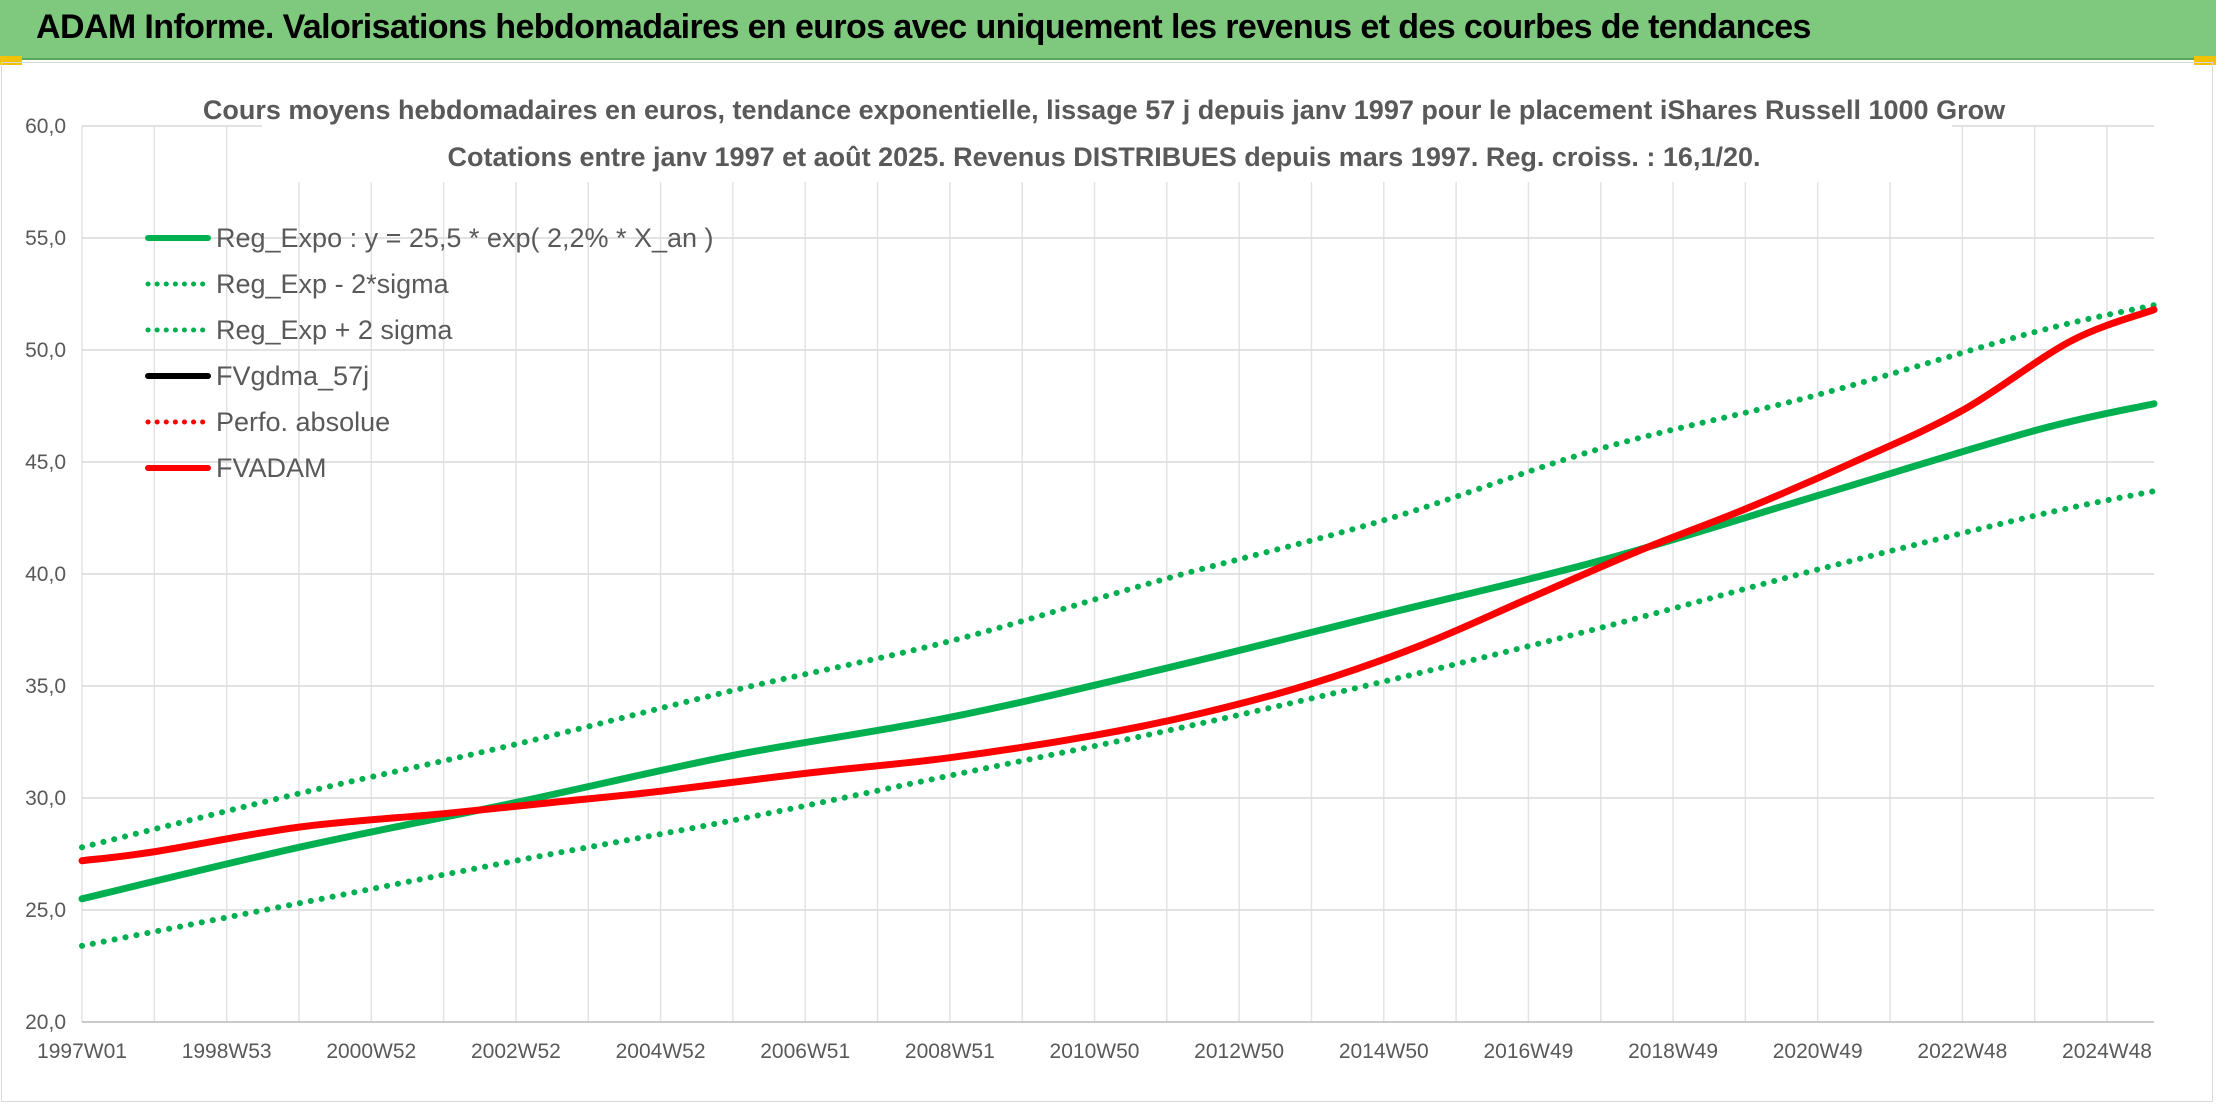 This screenshot has width=2216, height=1106. I want to click on y-tick-label: 35,0, so click(45, 686).